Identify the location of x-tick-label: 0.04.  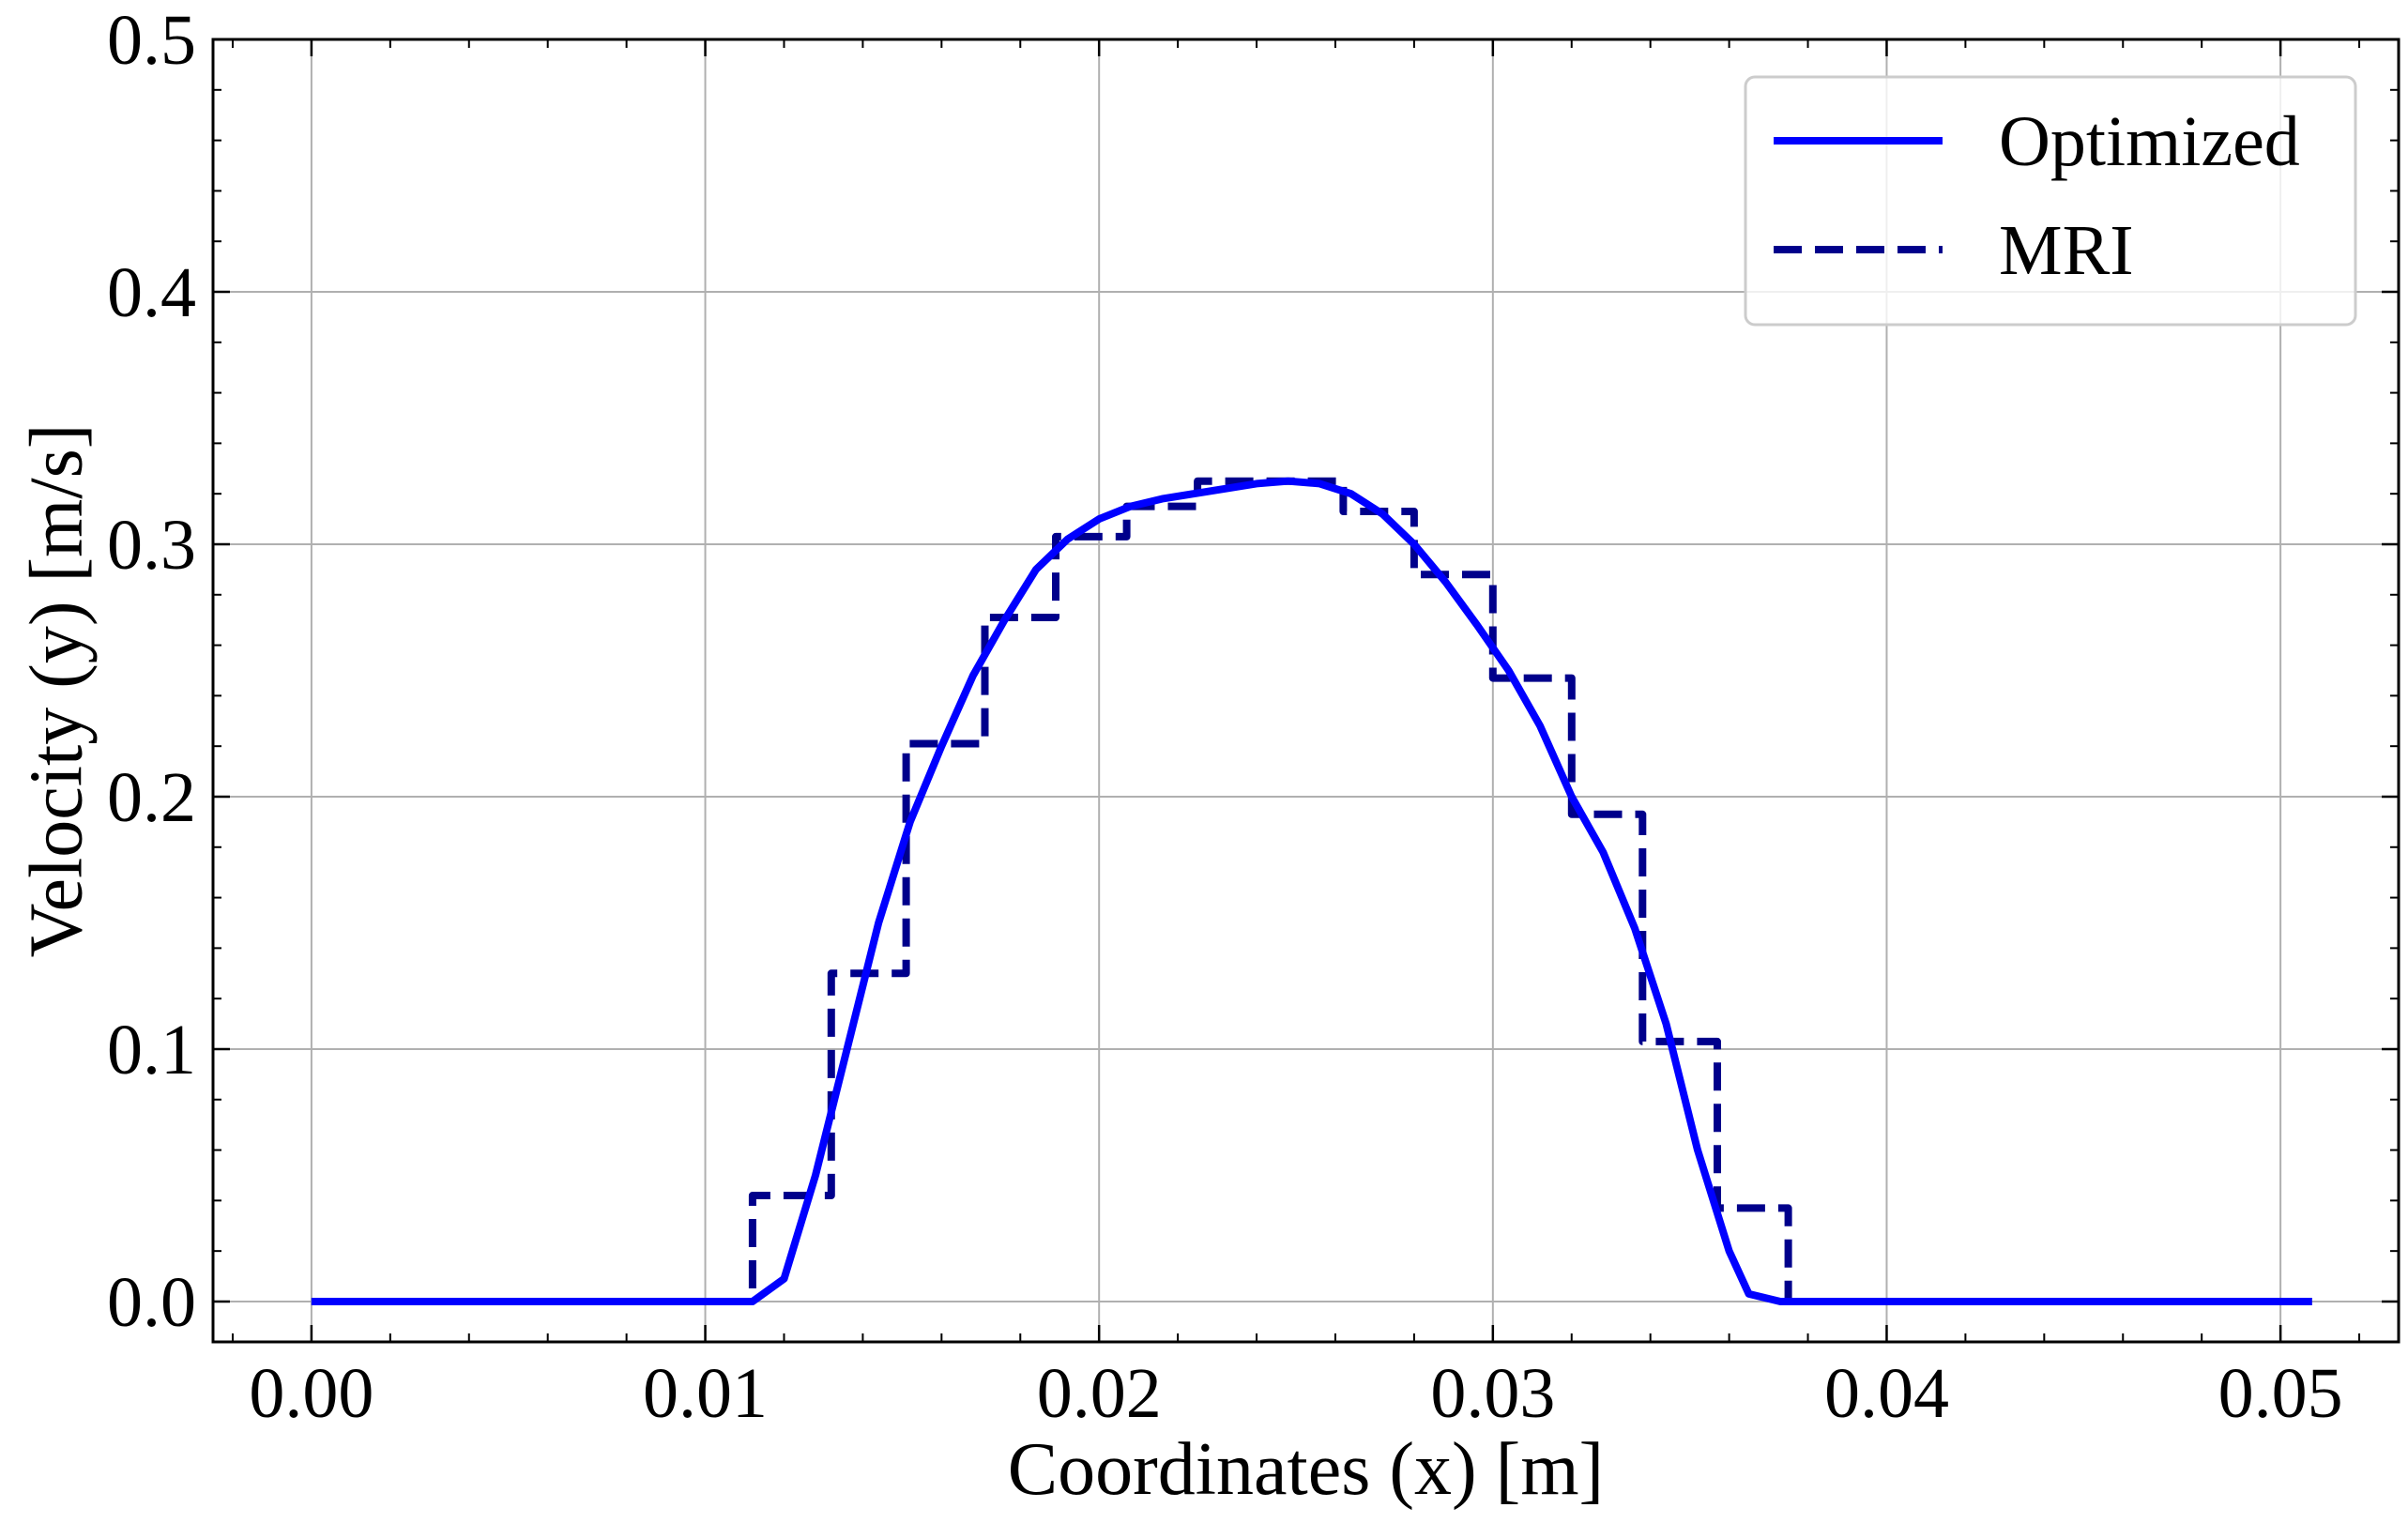
(1886, 1393).